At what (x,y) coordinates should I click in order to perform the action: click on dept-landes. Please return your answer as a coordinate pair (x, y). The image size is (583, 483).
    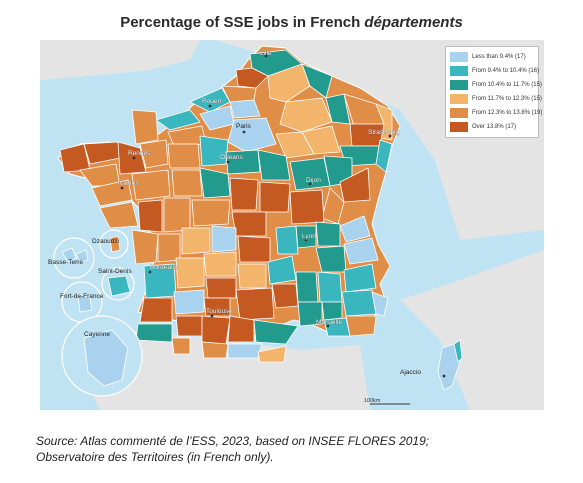
    Looking at the image, I should click on (156, 310).